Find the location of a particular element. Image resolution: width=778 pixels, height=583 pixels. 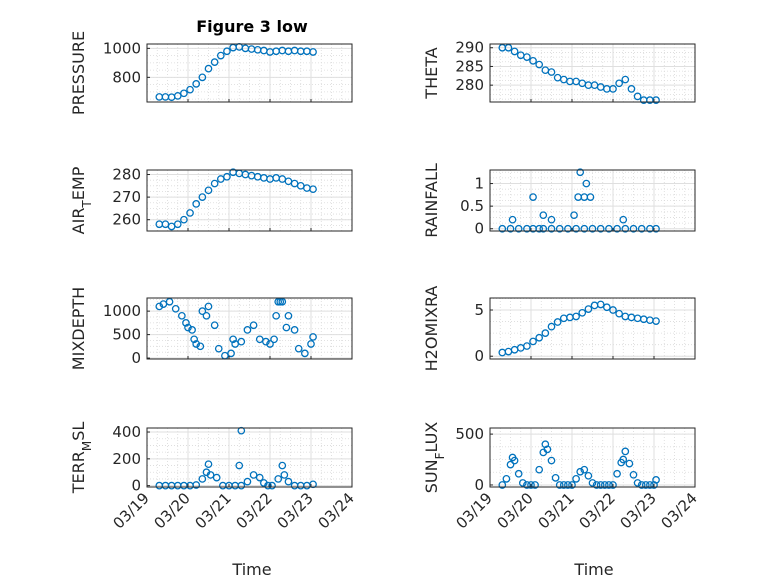

y-tick-label: 0 is located at coordinates (479, 356).